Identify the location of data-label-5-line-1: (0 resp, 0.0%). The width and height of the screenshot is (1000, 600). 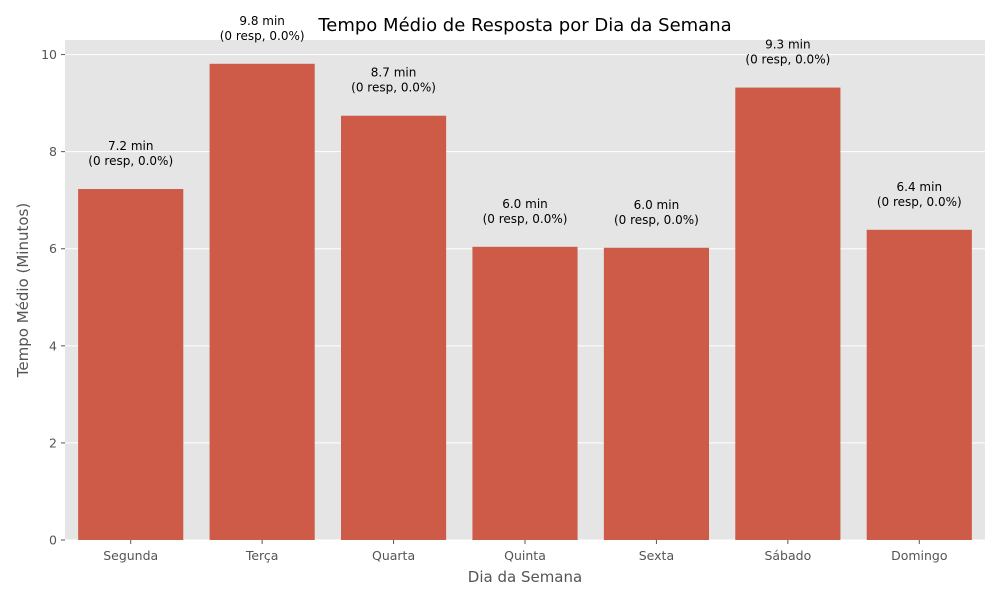
(787, 60).